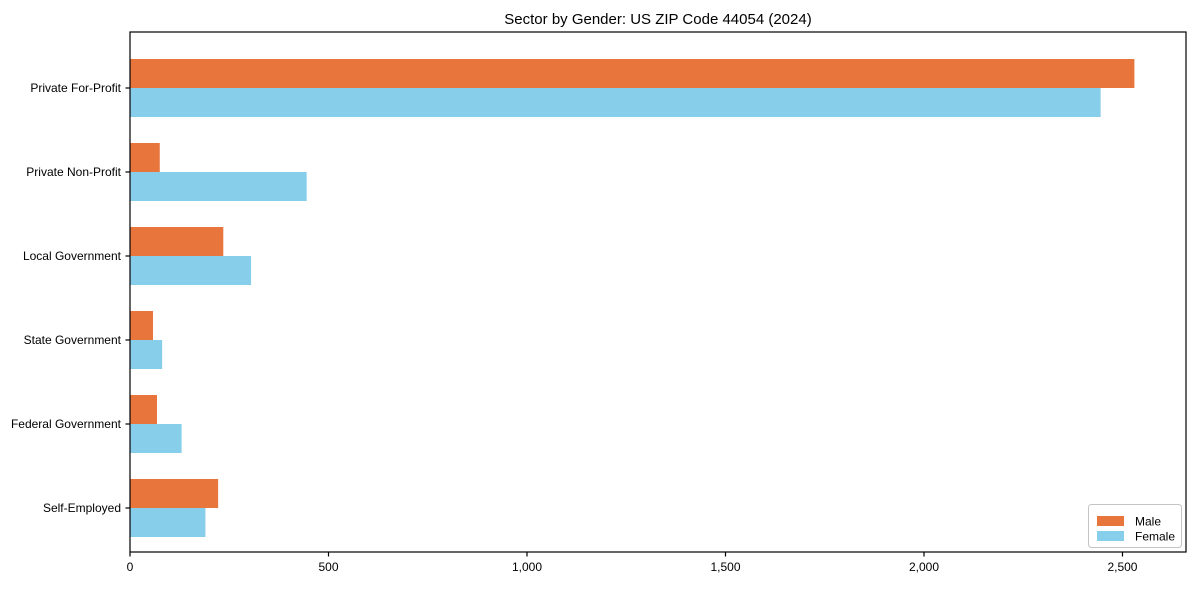  What do you see at coordinates (632, 563) in the screenshot?
I see `x-axis: 0 500 1,000 1,500 2,000 2,500` at bounding box center [632, 563].